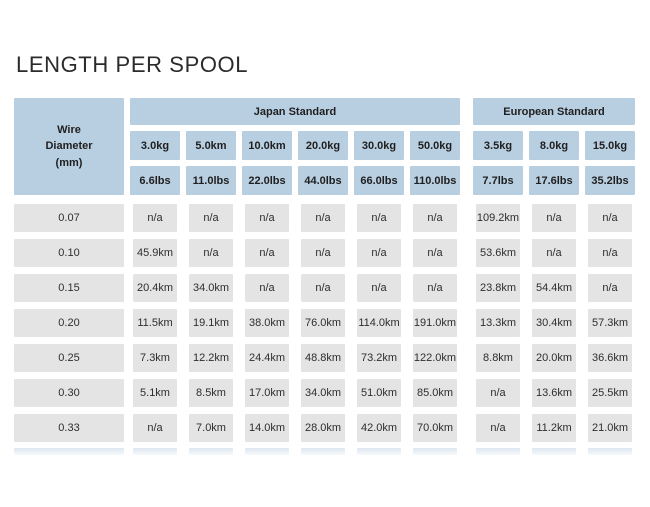  What do you see at coordinates (435, 428) in the screenshot?
I see `value-cell: 70.0km` at bounding box center [435, 428].